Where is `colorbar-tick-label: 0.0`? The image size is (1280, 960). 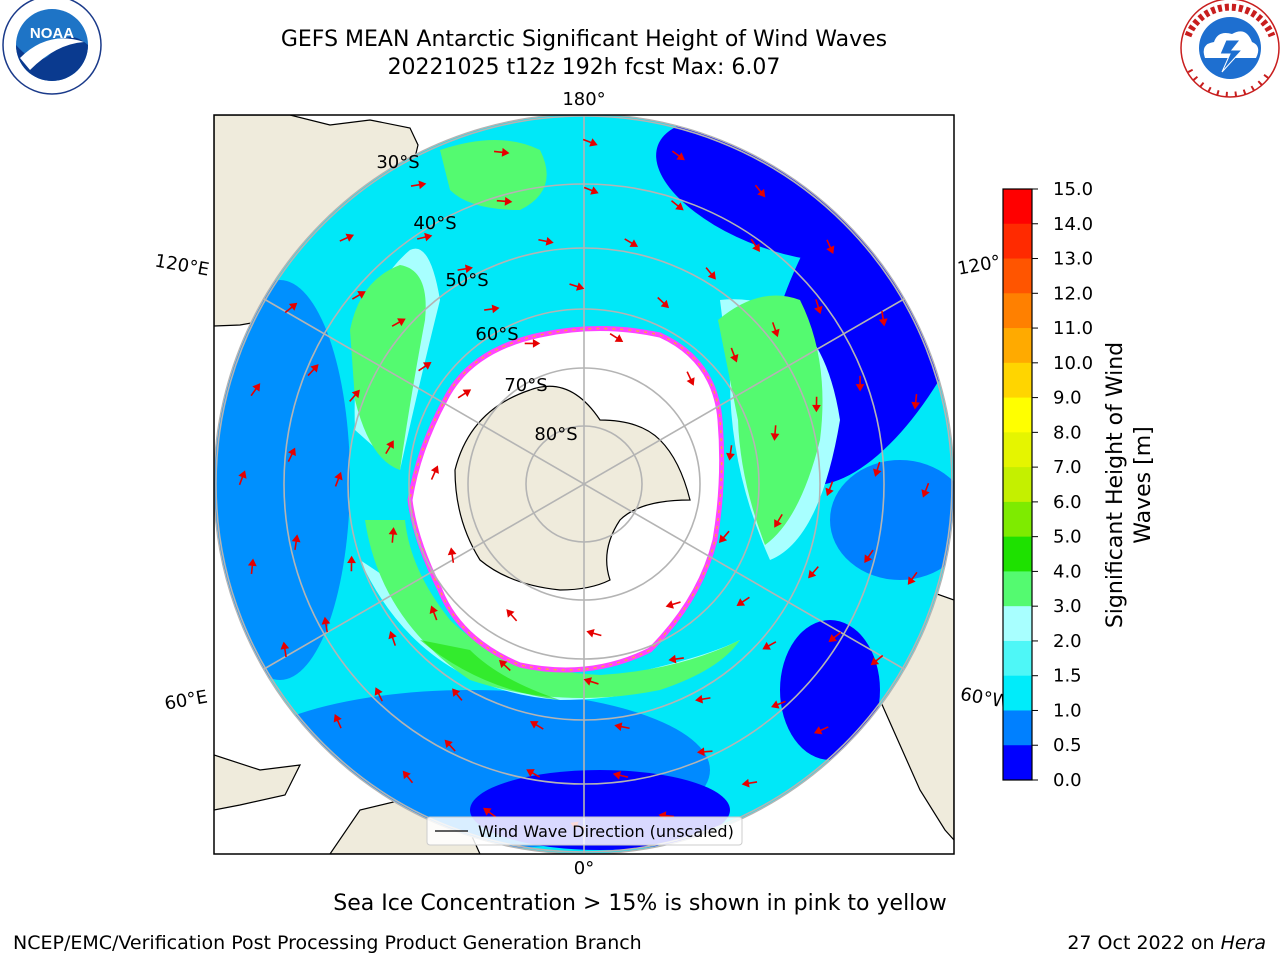 colorbar-tick-label: 0.0 is located at coordinates (1067, 780).